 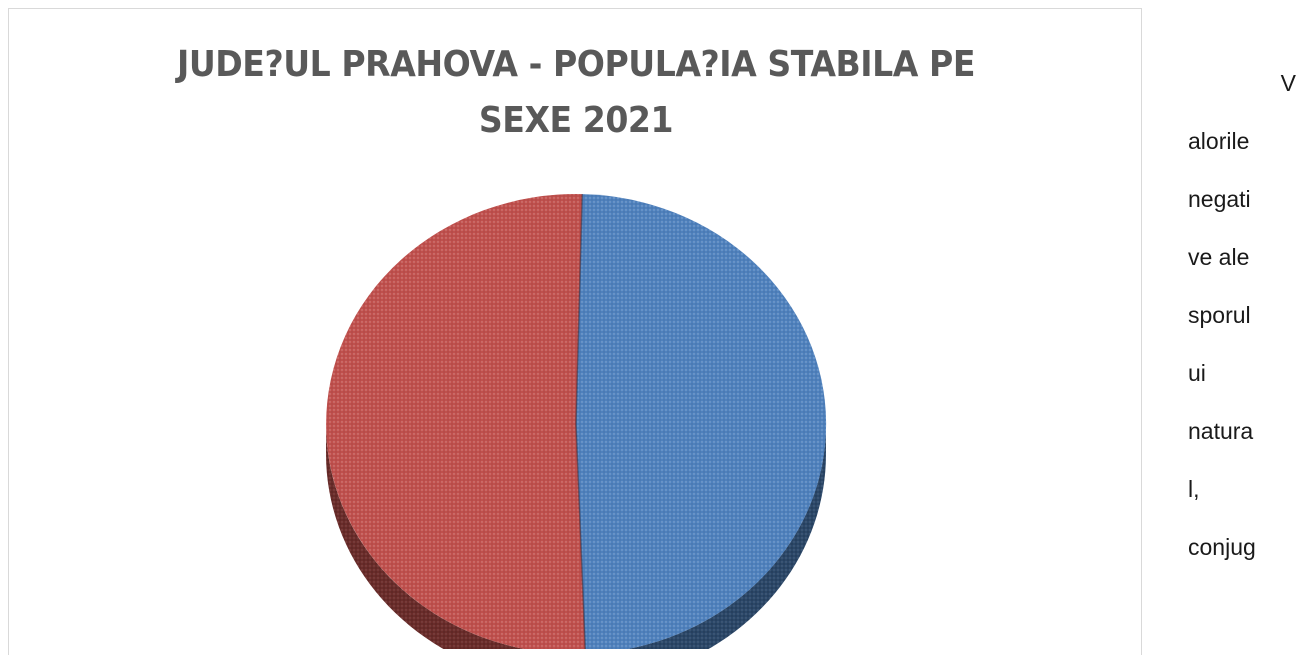 I want to click on side-word: conjug, so click(x=1222, y=547).